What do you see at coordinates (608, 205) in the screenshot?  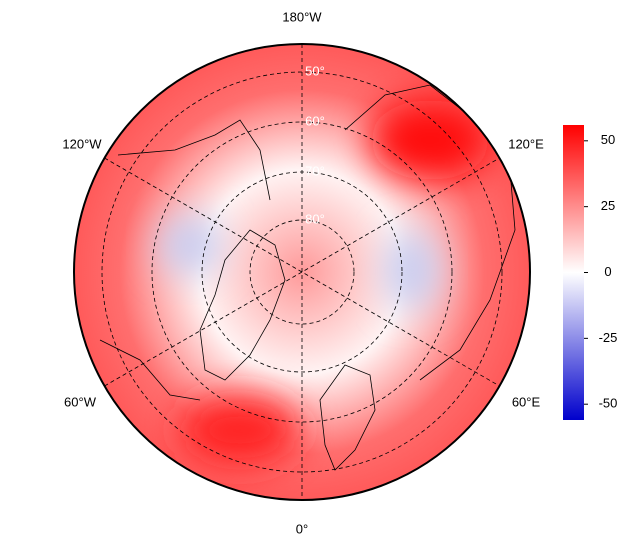 I see `colorbar-tick-label: 25` at bounding box center [608, 205].